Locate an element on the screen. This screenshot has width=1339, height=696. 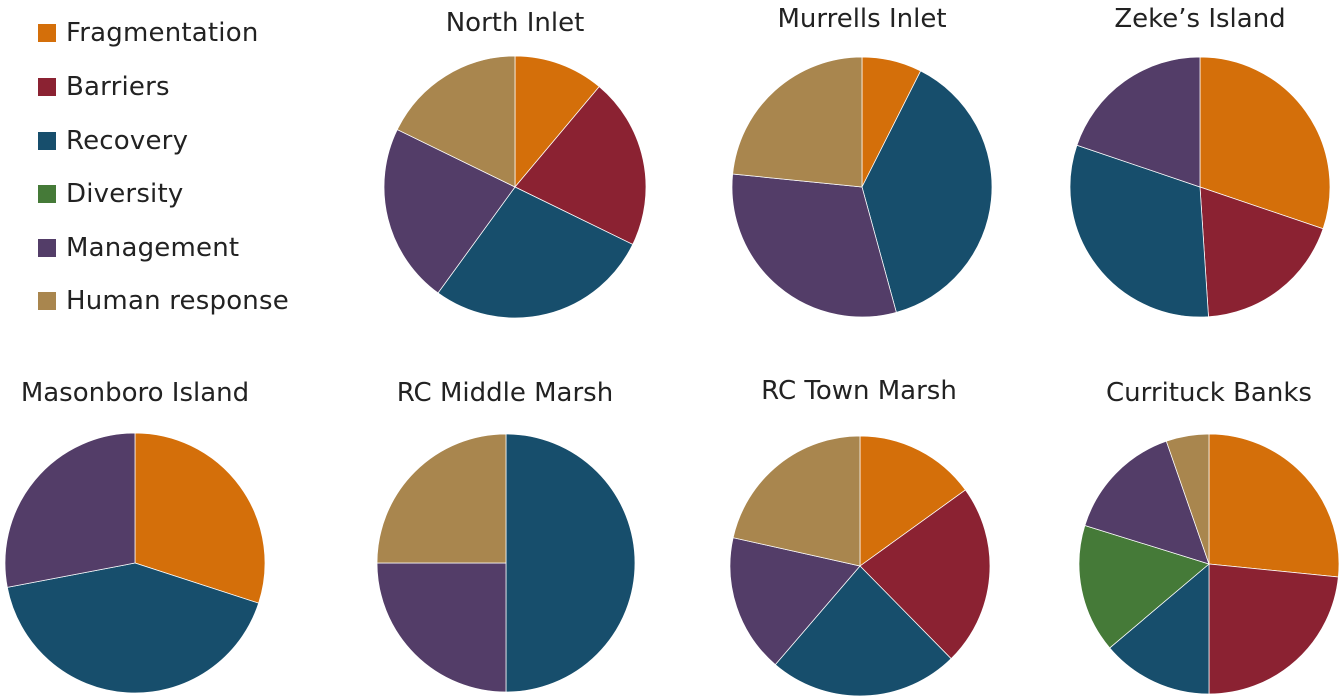
chart-title: Currituck Banks is located at coordinates (1209, 393).